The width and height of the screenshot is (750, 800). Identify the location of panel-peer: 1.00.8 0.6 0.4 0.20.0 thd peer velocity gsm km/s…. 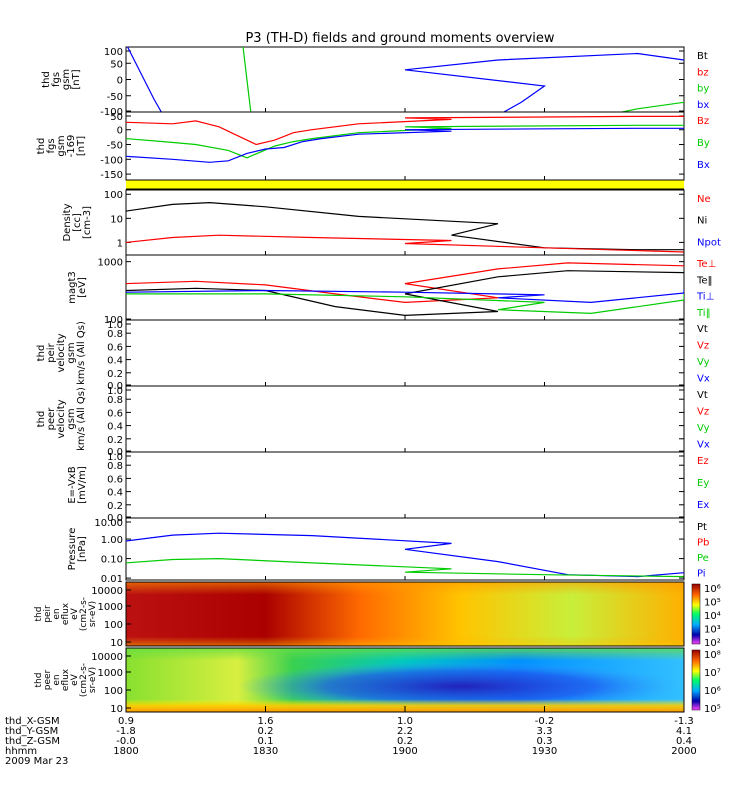
(373, 421).